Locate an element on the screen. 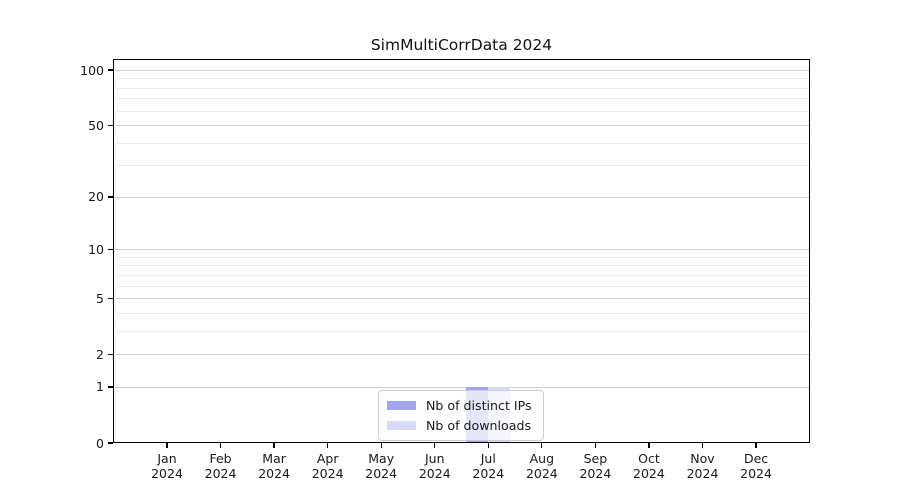 The width and height of the screenshot is (900, 500). x-tick-label: Jan 2024 is located at coordinates (167, 466).